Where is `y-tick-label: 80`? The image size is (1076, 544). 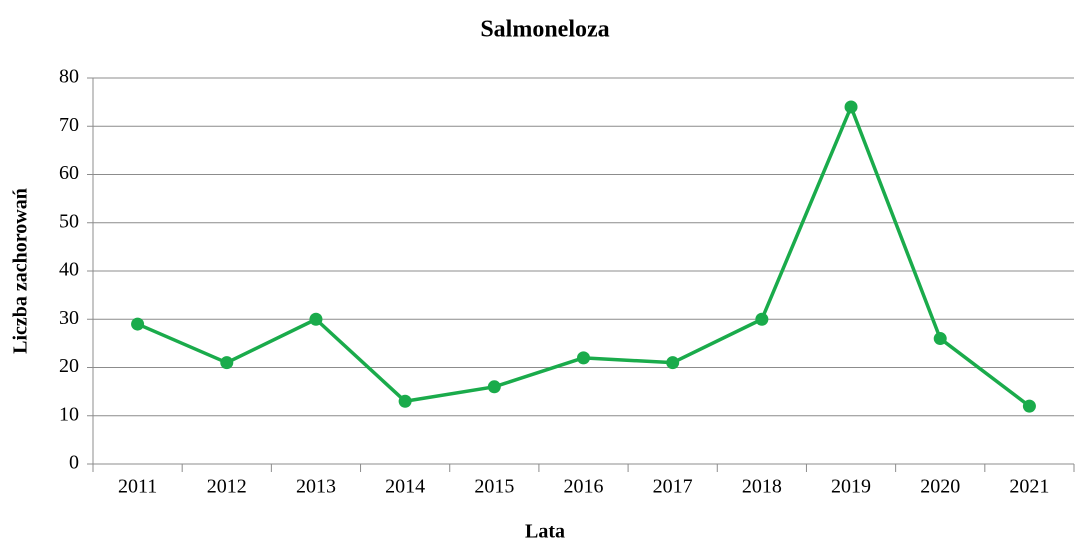
y-tick-label: 80 is located at coordinates (69, 77).